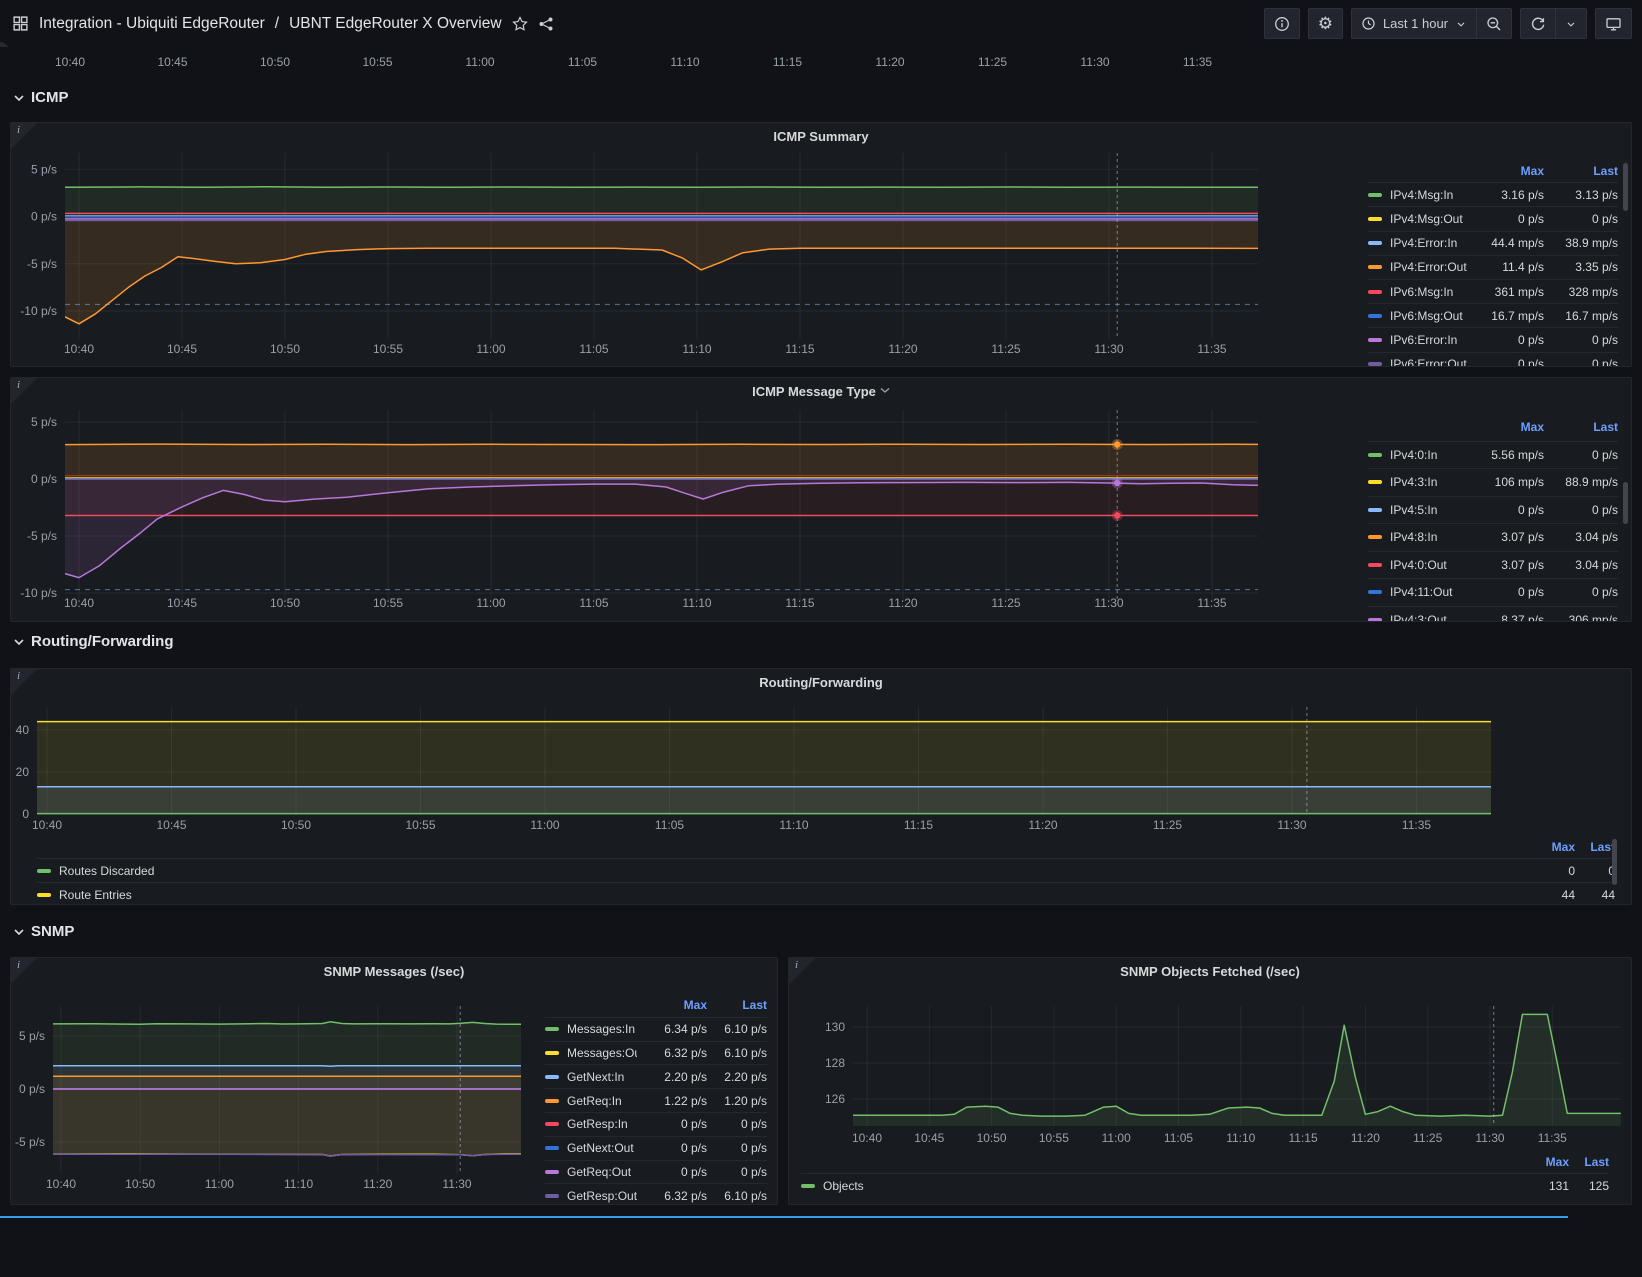 This screenshot has height=1277, width=1642. Describe the element at coordinates (1571, 23) in the screenshot. I see `refresh-interval-dropdown` at that location.